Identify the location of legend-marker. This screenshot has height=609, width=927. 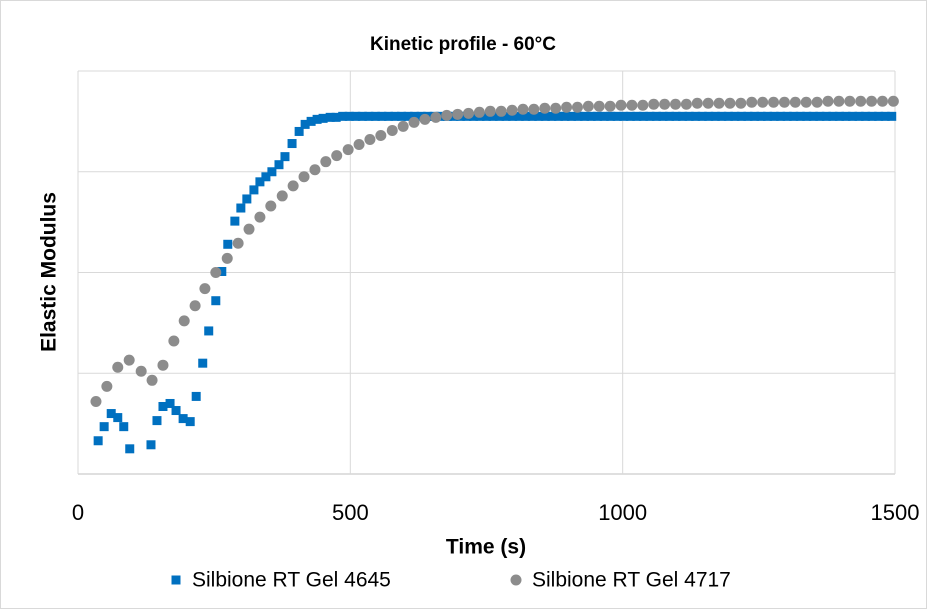
(176, 580).